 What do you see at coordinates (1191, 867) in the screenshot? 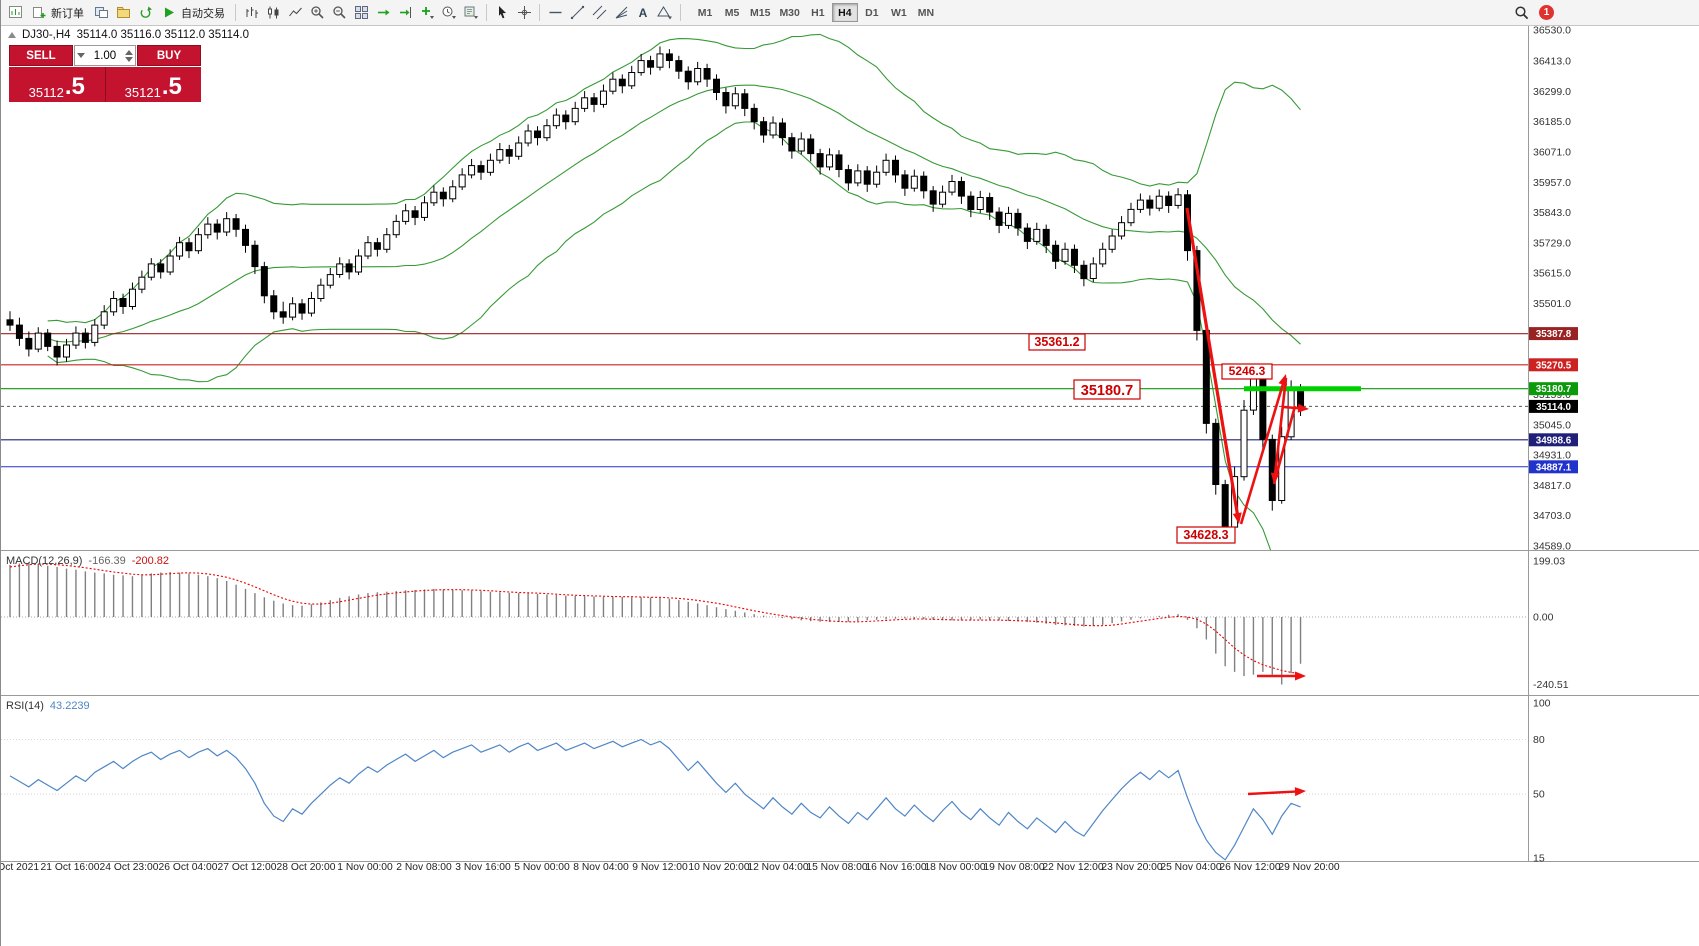
I see `svg-text: 25 Nov 04:00` at bounding box center [1191, 867].